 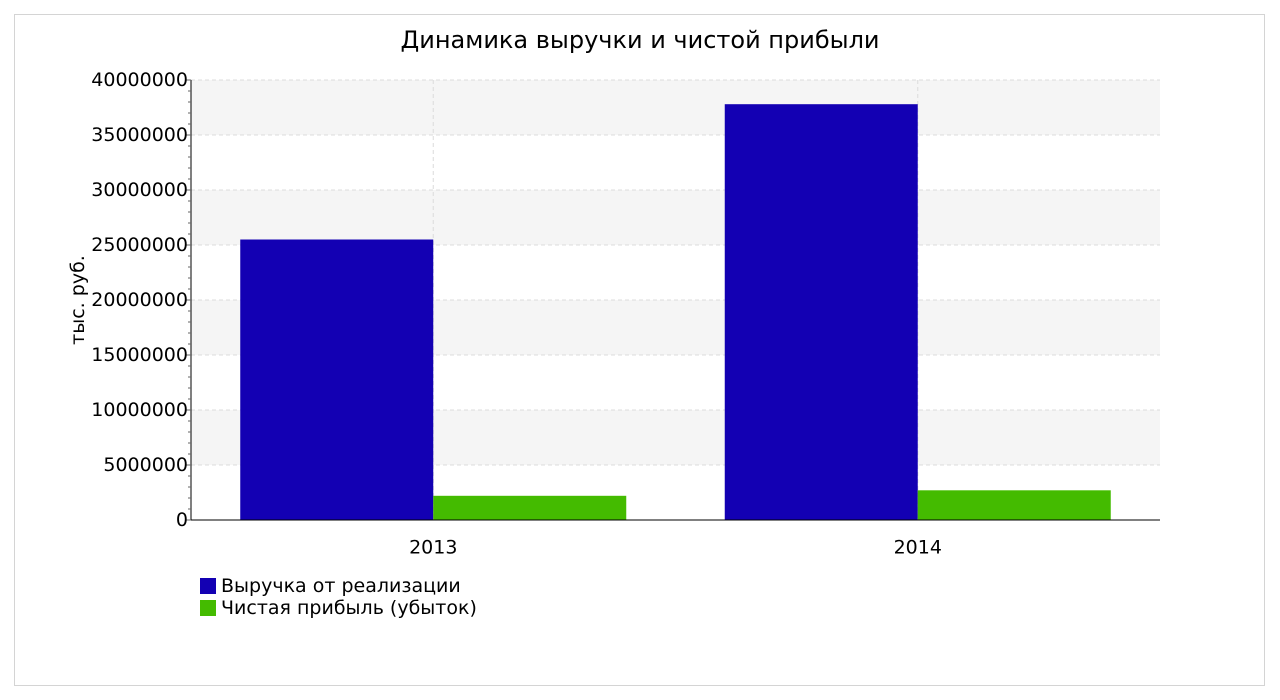 What do you see at coordinates (139, 245) in the screenshot?
I see `y-tick-label: 25000000` at bounding box center [139, 245].